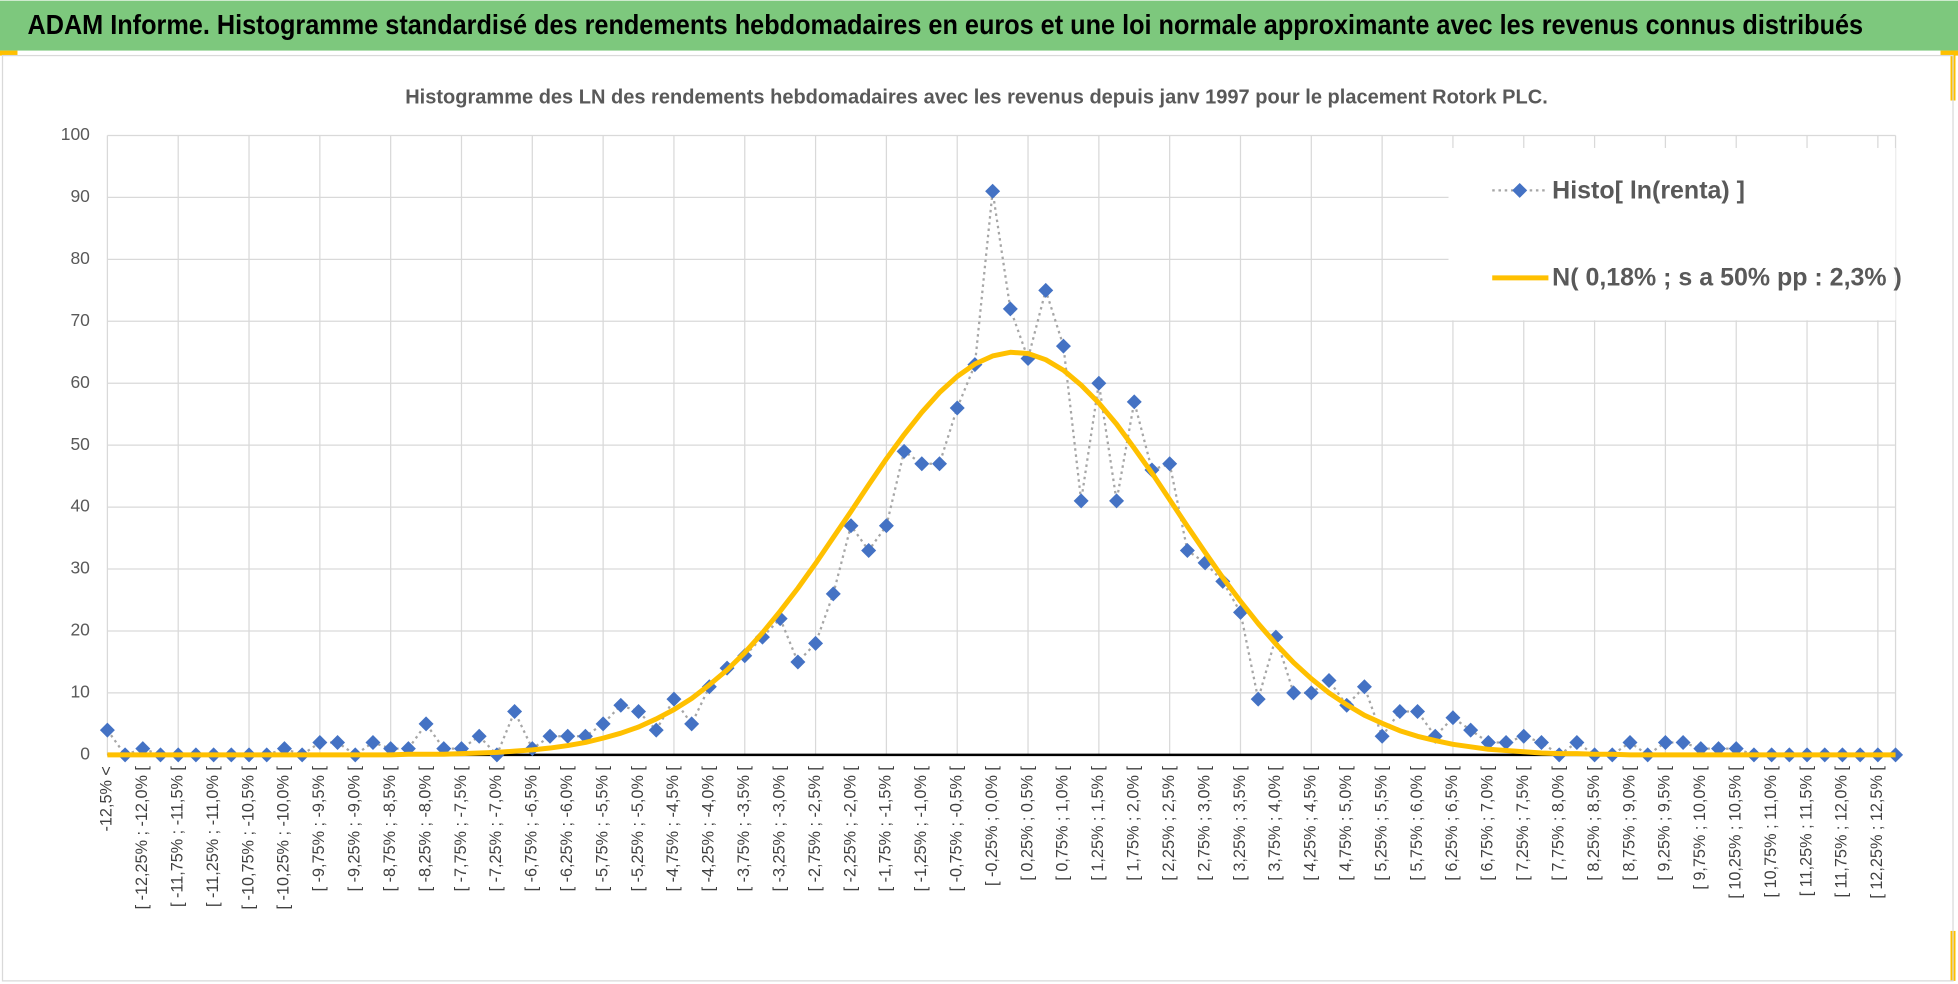 This screenshot has height=984, width=1958. What do you see at coordinates (1806, 831) in the screenshot?
I see `x-tick-label: [ 11,25% ; 11,5% [` at bounding box center [1806, 831].